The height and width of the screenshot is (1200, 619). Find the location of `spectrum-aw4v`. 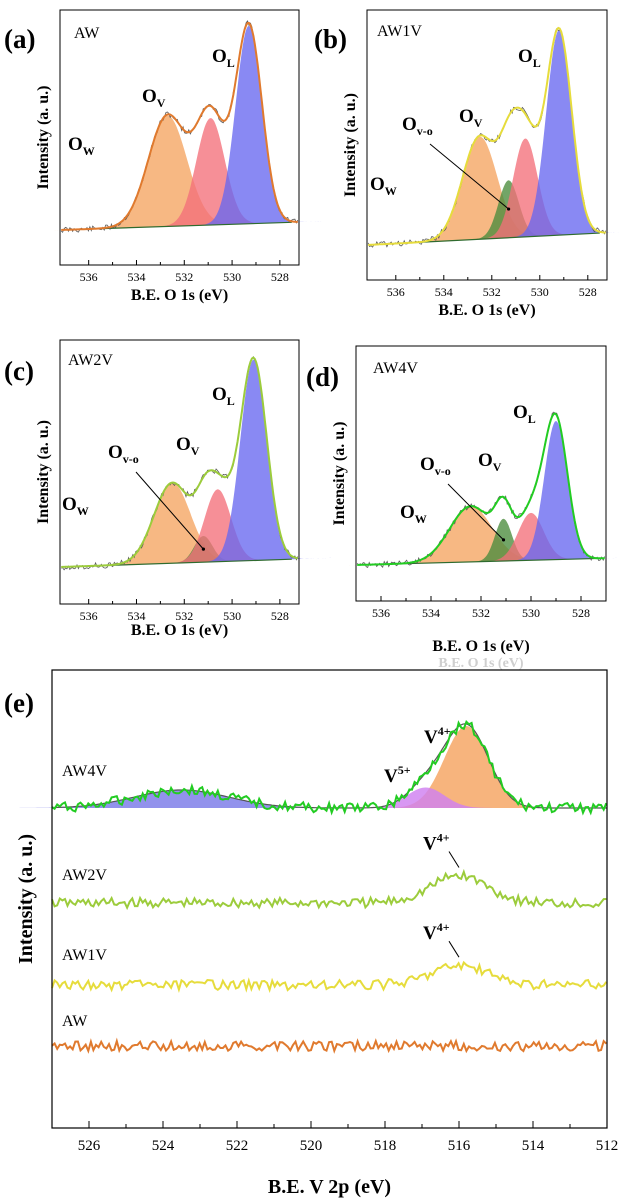

spectrum-aw4v is located at coordinates (329, 768).